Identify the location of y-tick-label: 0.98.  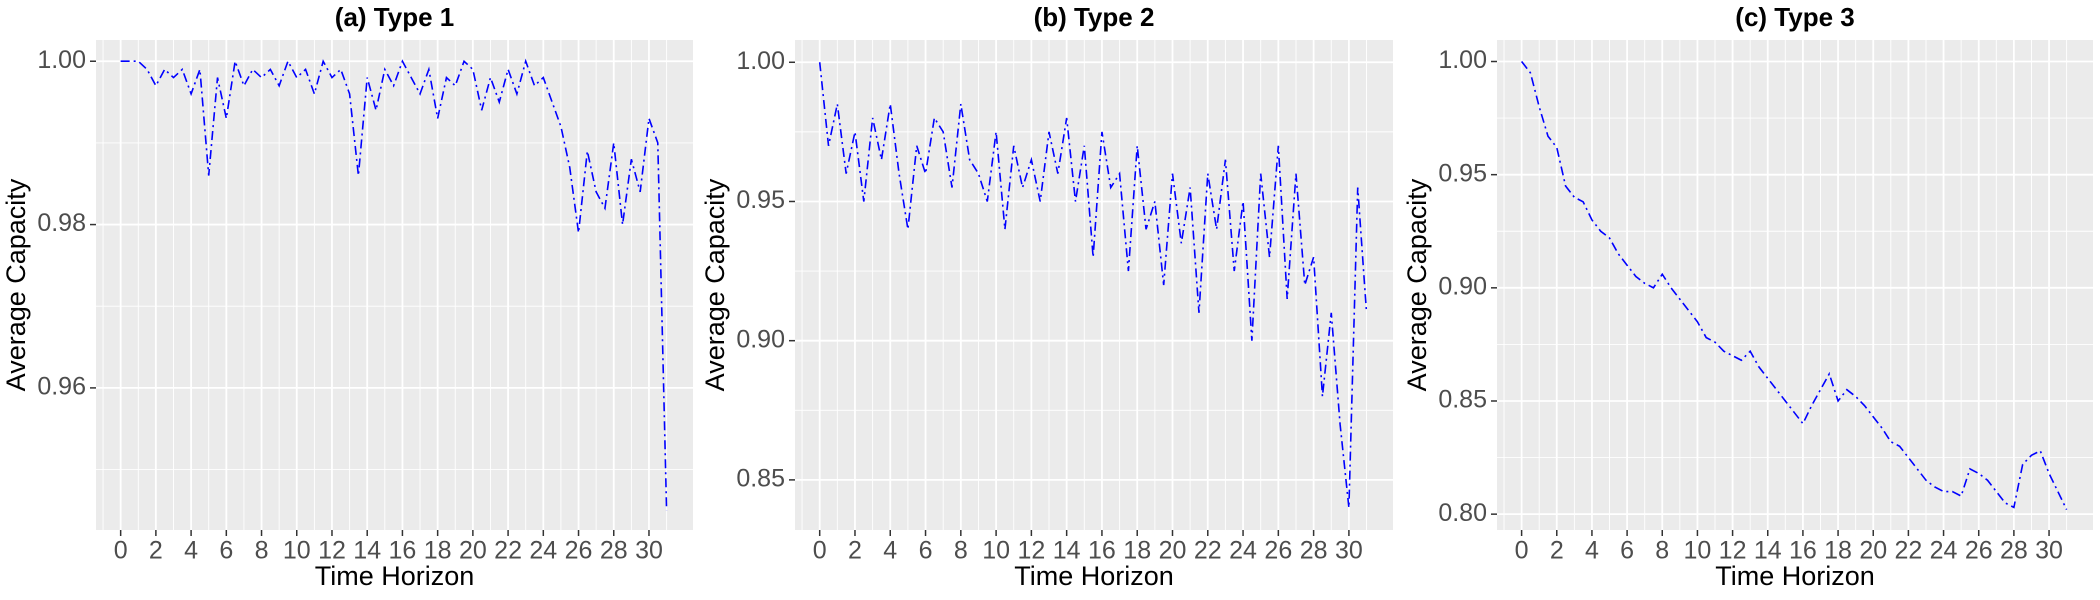
(61, 223).